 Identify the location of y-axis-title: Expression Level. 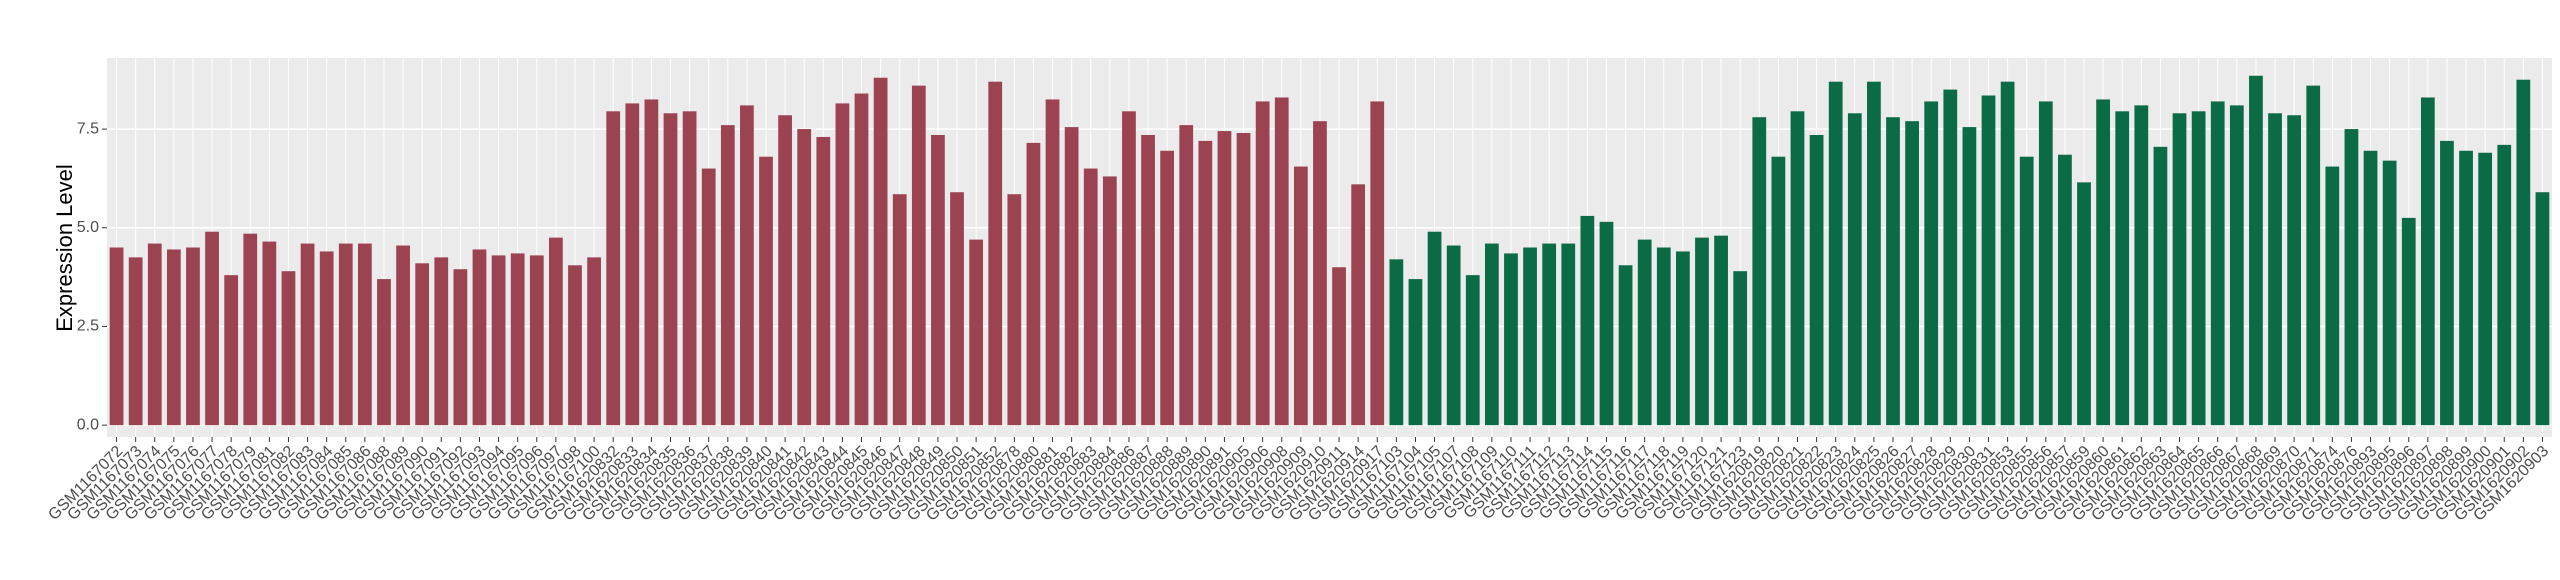
(64, 248).